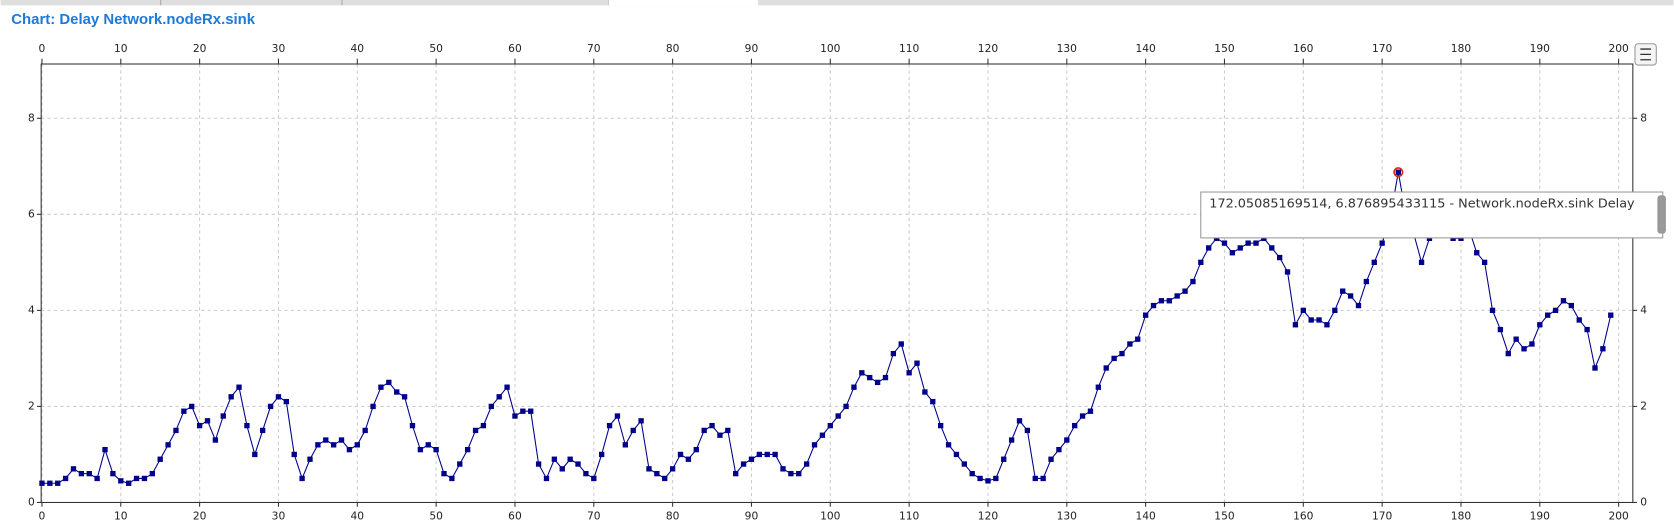  Describe the element at coordinates (1382, 515) in the screenshot. I see `x-tick-label: 170` at that location.